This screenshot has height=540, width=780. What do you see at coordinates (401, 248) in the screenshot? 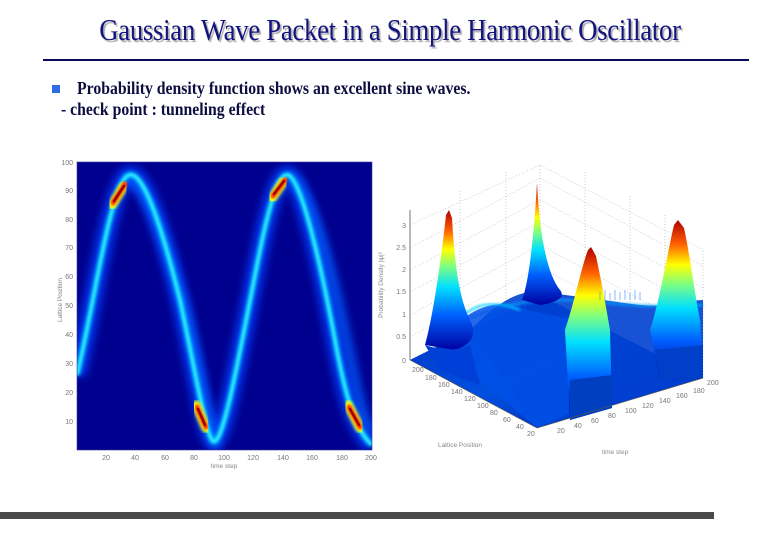
I see `svg-text: 2.5` at bounding box center [401, 248].